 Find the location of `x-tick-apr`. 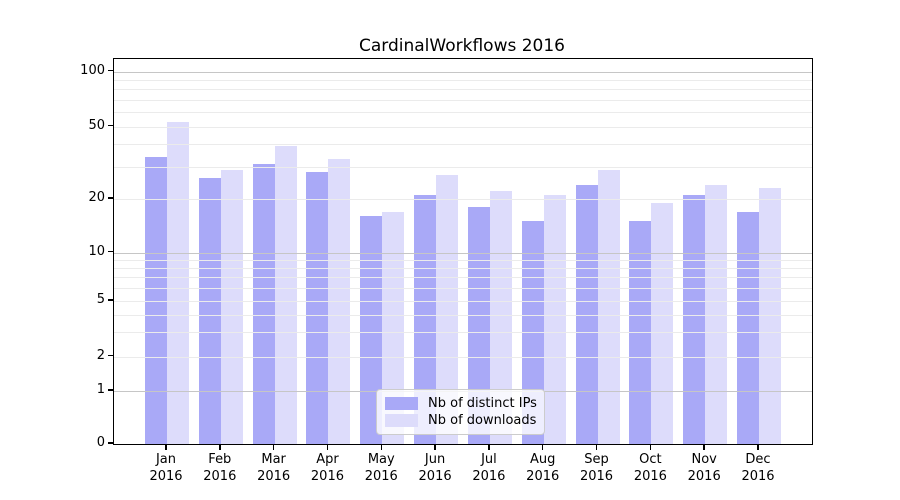

x-tick-apr is located at coordinates (327, 447).